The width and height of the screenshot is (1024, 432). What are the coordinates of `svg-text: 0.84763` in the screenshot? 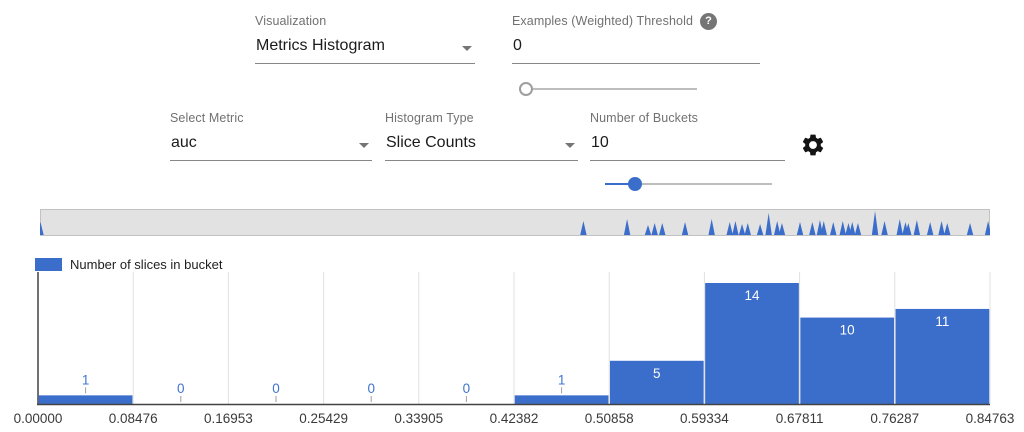 It's located at (990, 418).